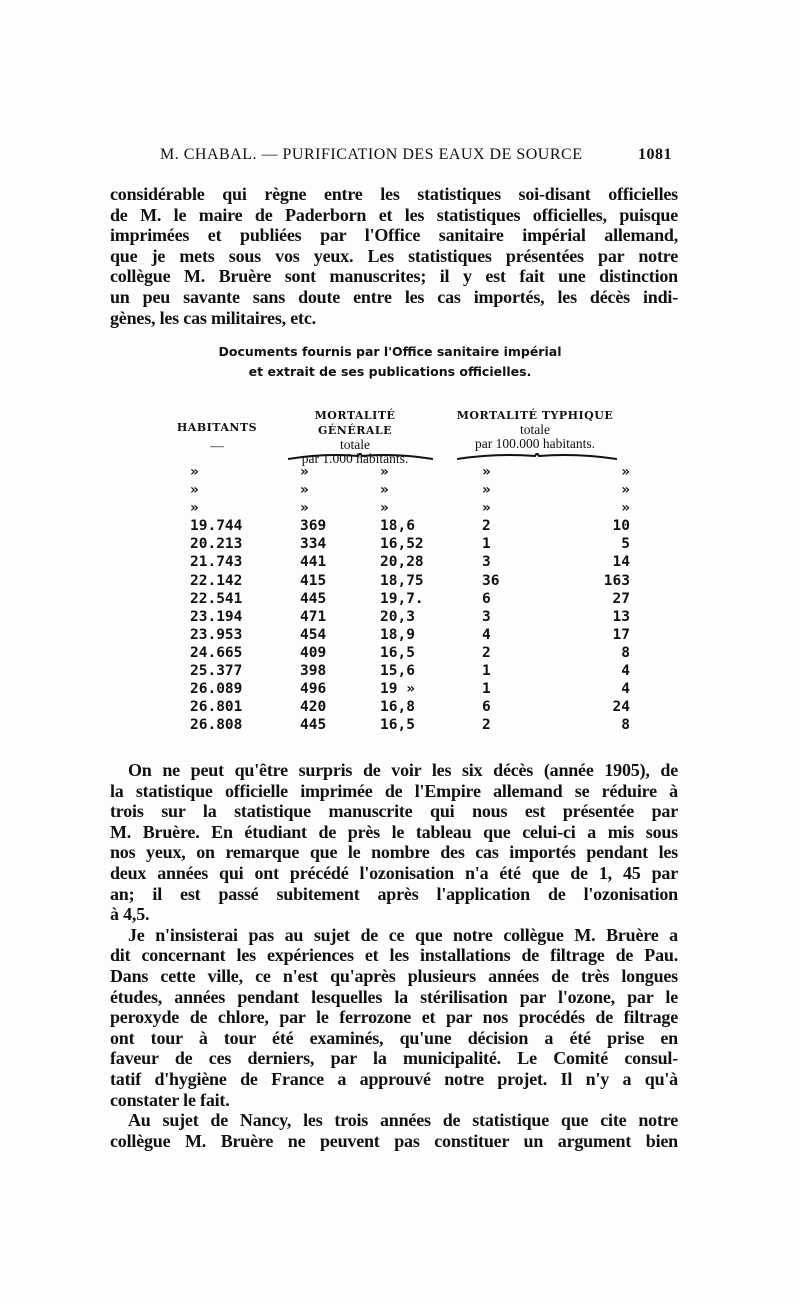 The width and height of the screenshot is (800, 1304). Describe the element at coordinates (216, 526) in the screenshot. I see `table-cell: 19.744` at that location.